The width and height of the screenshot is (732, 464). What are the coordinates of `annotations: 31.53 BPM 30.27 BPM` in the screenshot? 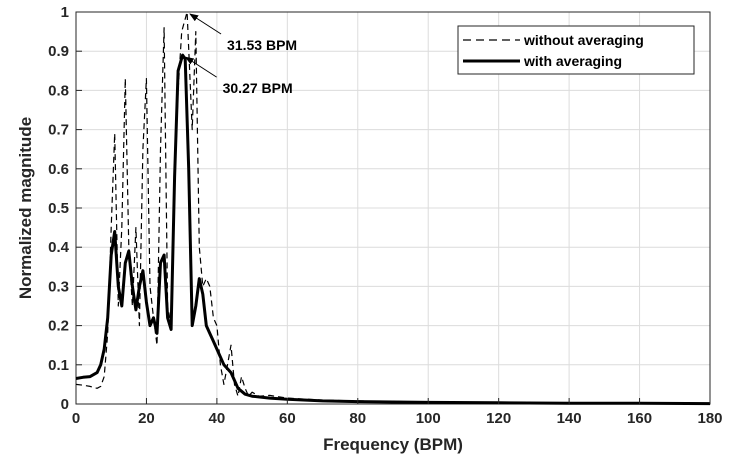 It's located at (240, 54).